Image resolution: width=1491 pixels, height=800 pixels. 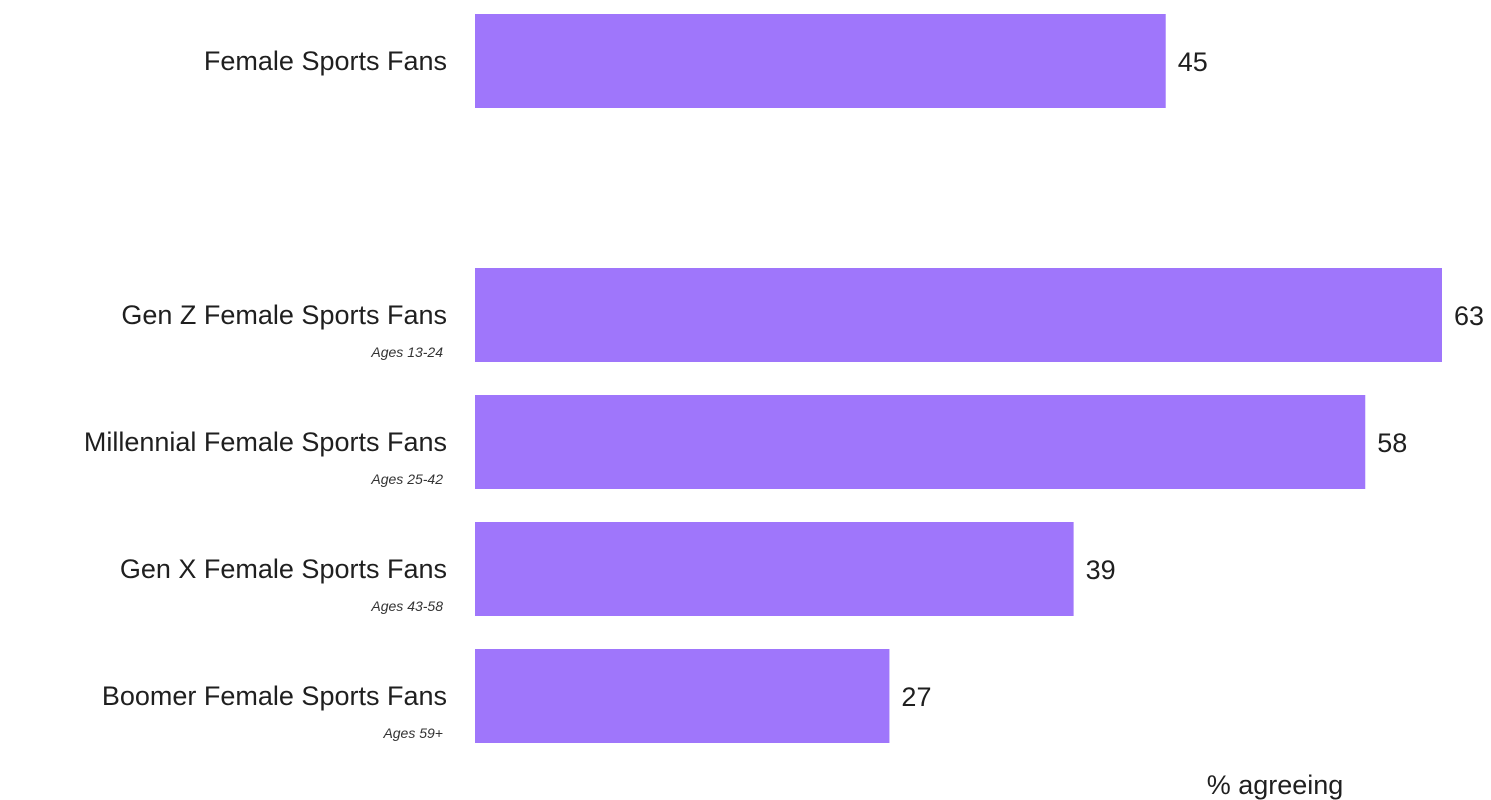 I want to click on value-label-5: 27, so click(x=916, y=697).